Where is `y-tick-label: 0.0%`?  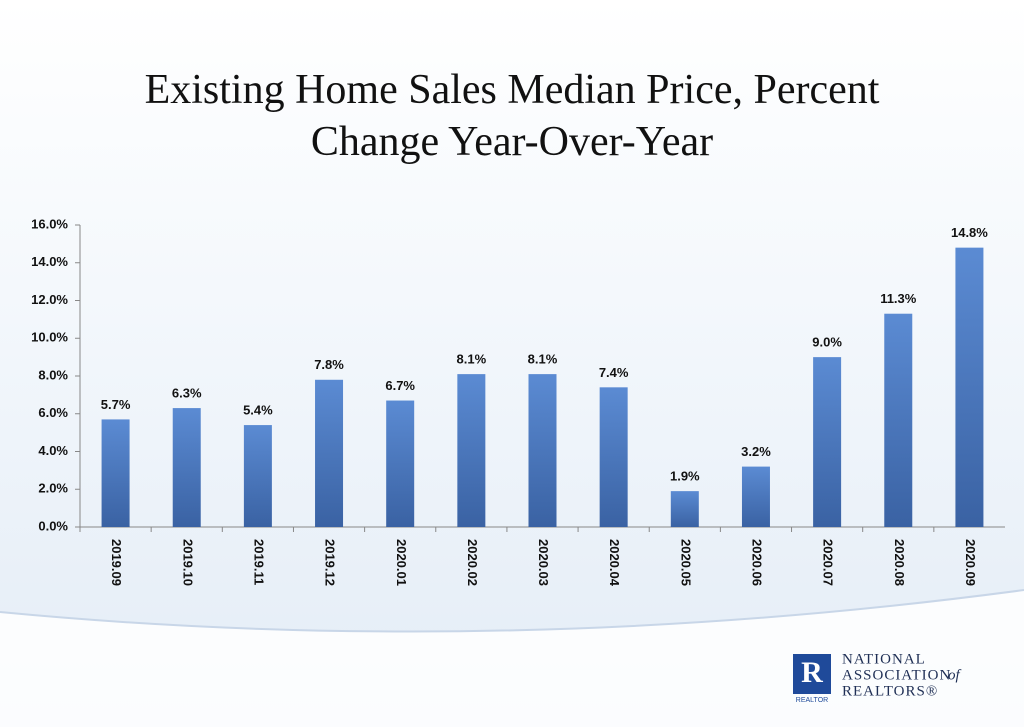 y-tick-label: 0.0% is located at coordinates (53, 525).